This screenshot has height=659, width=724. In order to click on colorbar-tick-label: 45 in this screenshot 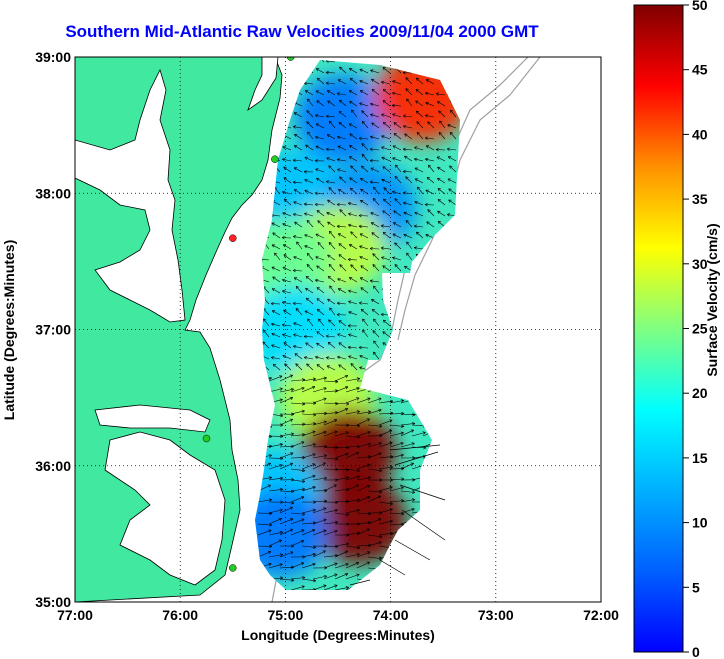, I will do `click(700, 70)`.